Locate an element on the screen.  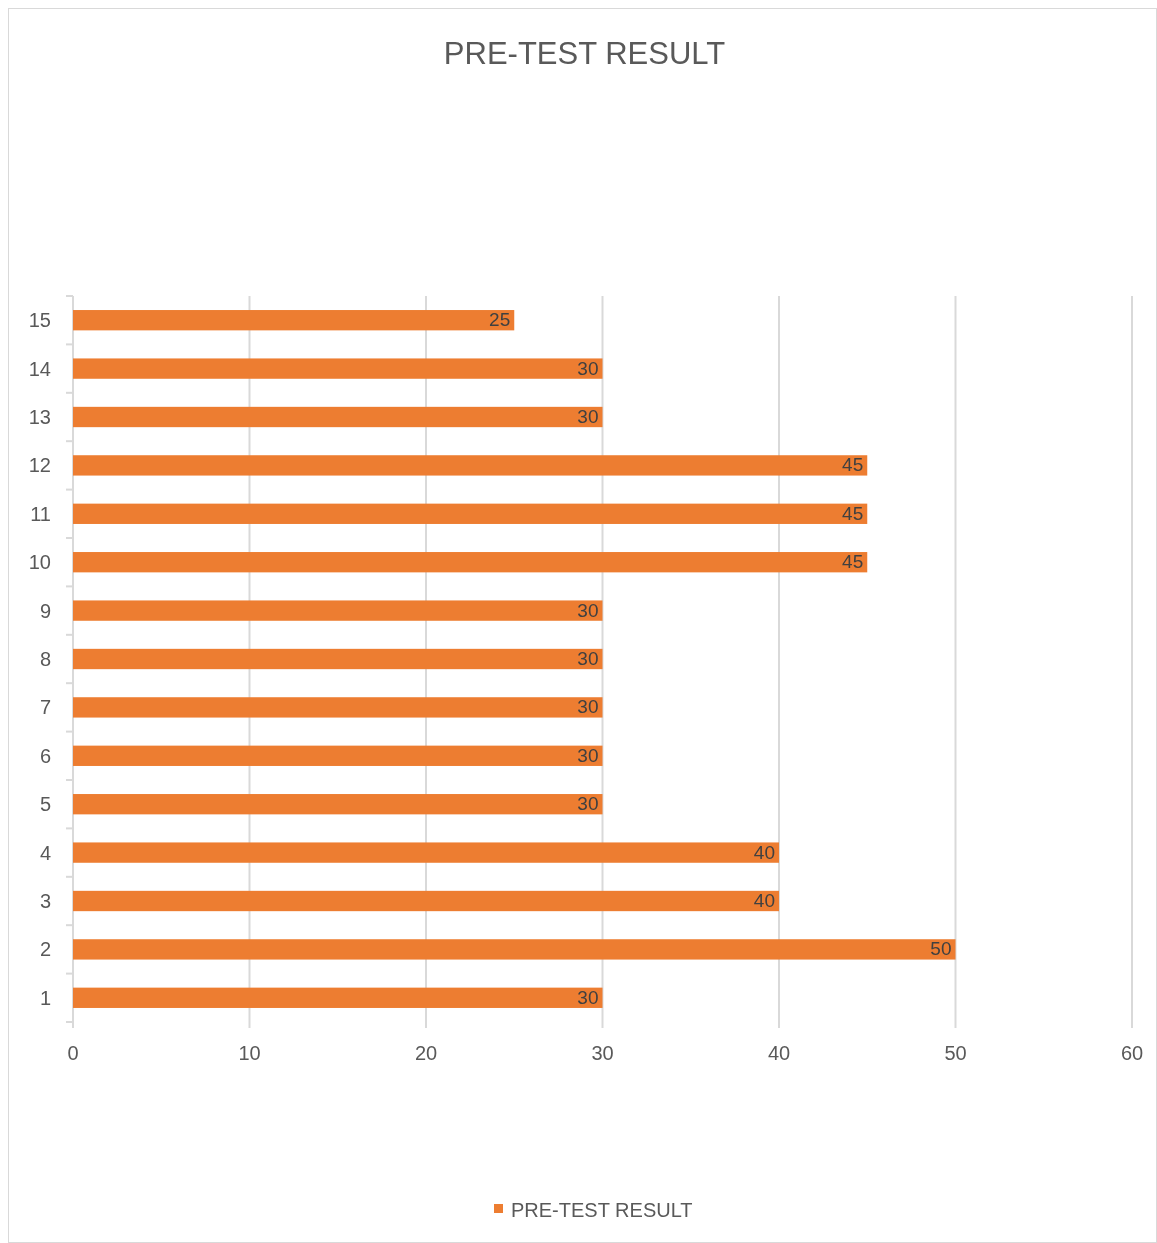
y-tick-label: 8 is located at coordinates (45, 659).